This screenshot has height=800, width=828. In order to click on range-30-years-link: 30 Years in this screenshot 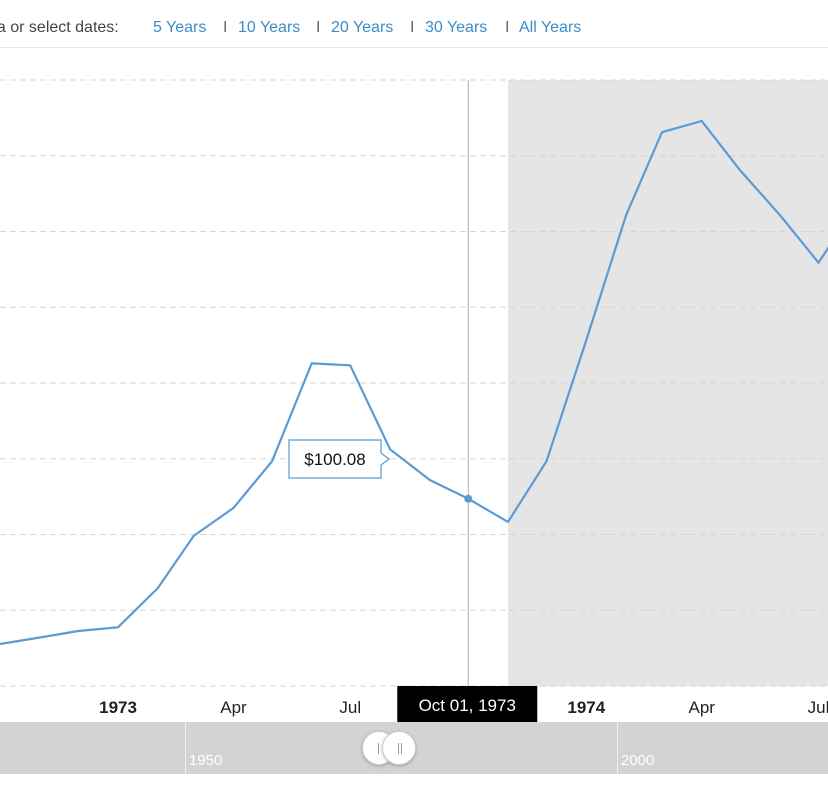, I will do `click(456, 27)`.